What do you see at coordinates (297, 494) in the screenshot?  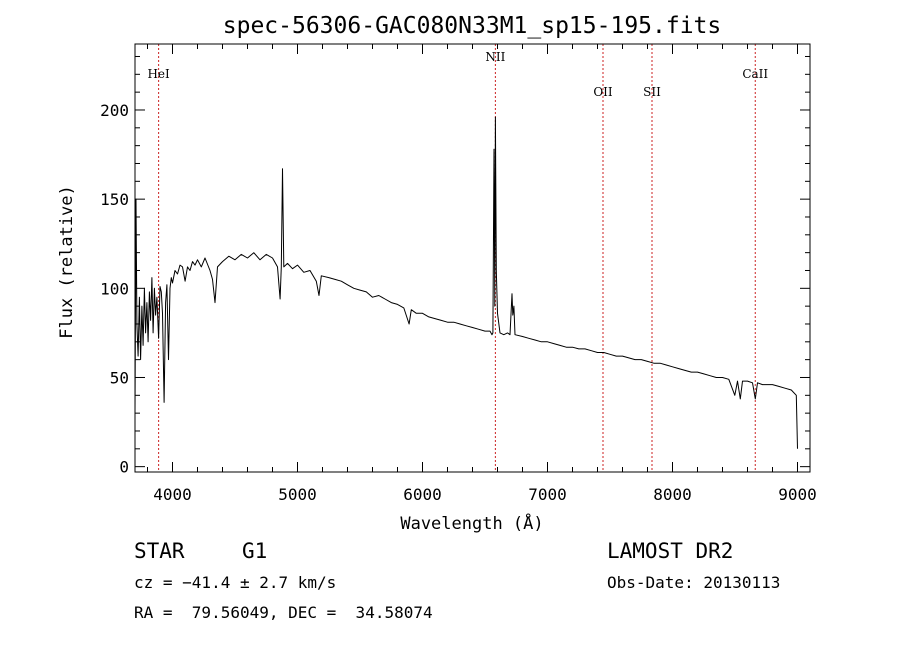 I see `x-tick-label: 5000` at bounding box center [297, 494].